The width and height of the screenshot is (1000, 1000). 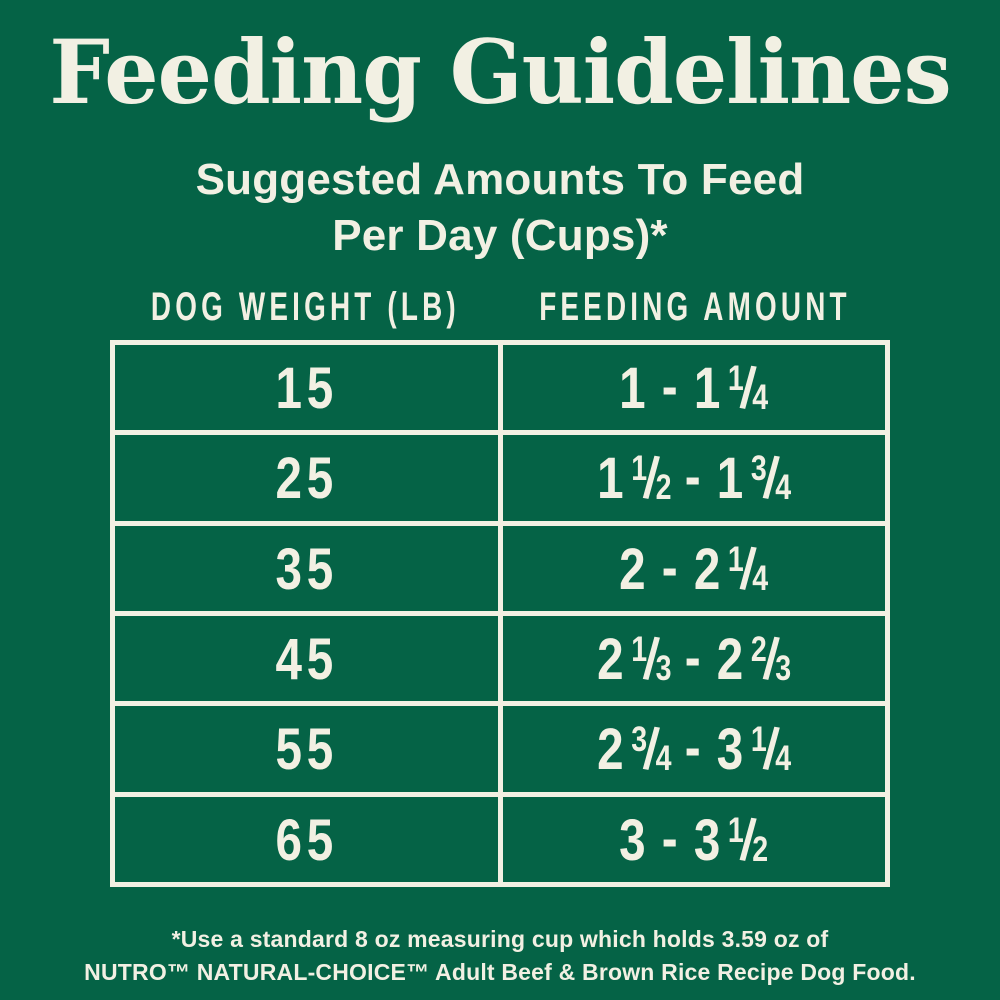 I want to click on dog-weight-cell: 45, so click(x=309, y=658).